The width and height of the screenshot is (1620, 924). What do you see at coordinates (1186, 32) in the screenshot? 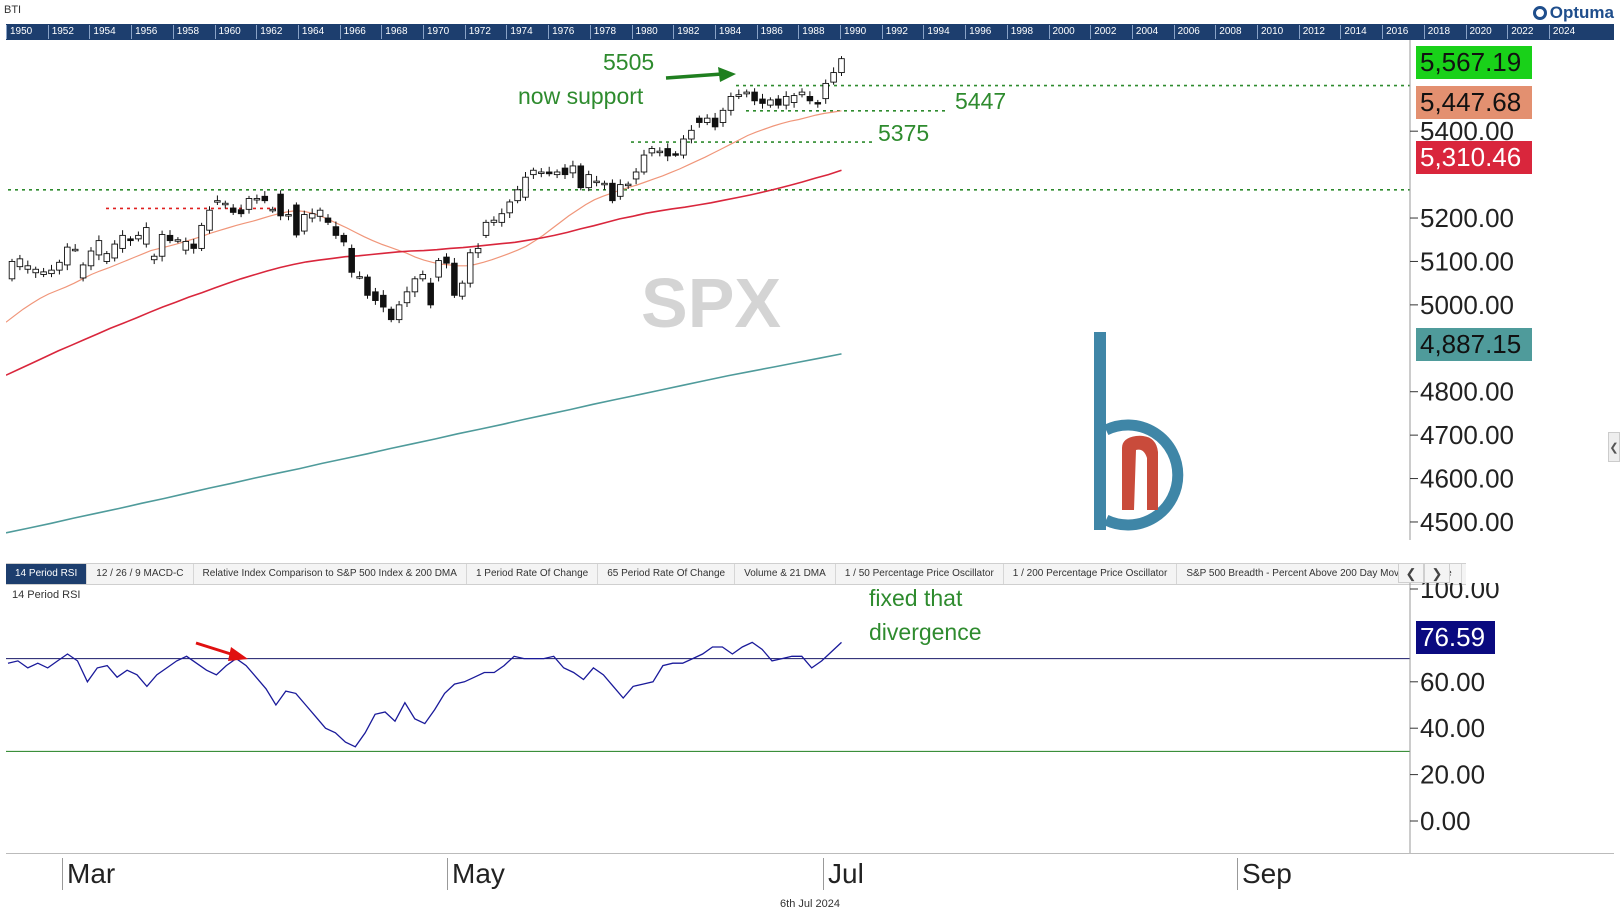
I see `timeline-year: 2006` at bounding box center [1186, 32].